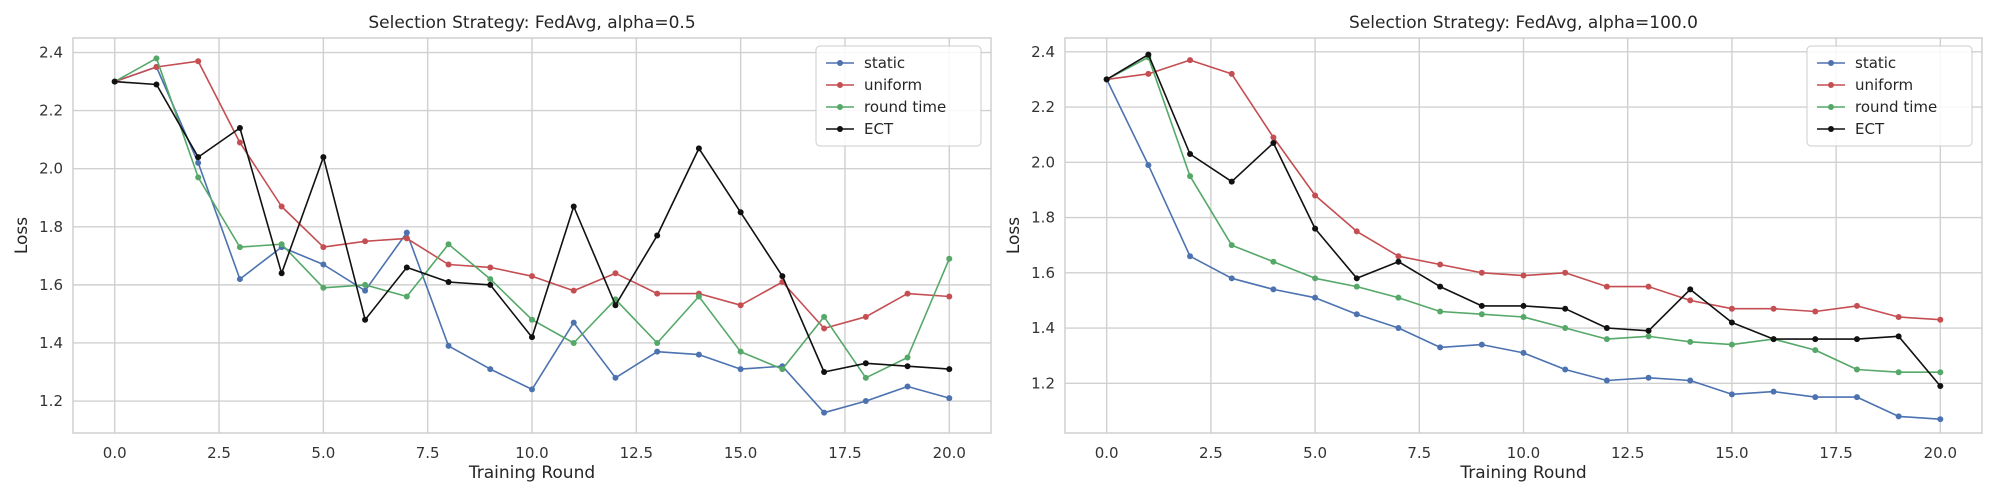 The image size is (2000, 500). Describe the element at coordinates (1884, 85) in the screenshot. I see `legend-label: uniform` at that location.